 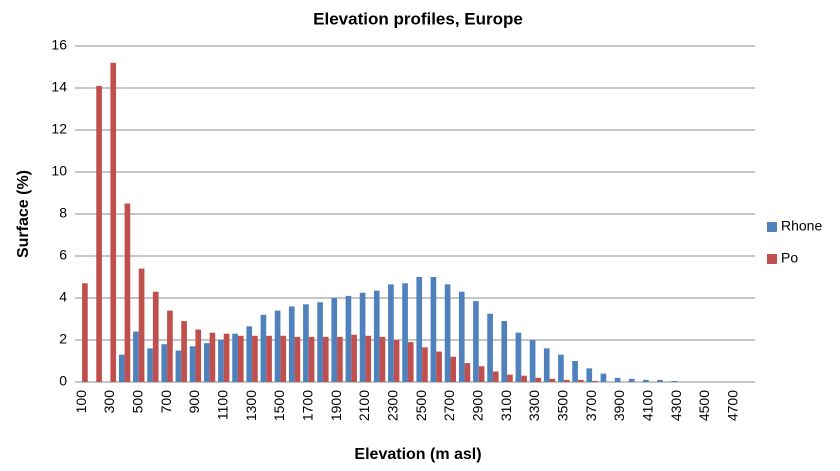 What do you see at coordinates (109, 402) in the screenshot?
I see `x-tick-label: 300` at bounding box center [109, 402].